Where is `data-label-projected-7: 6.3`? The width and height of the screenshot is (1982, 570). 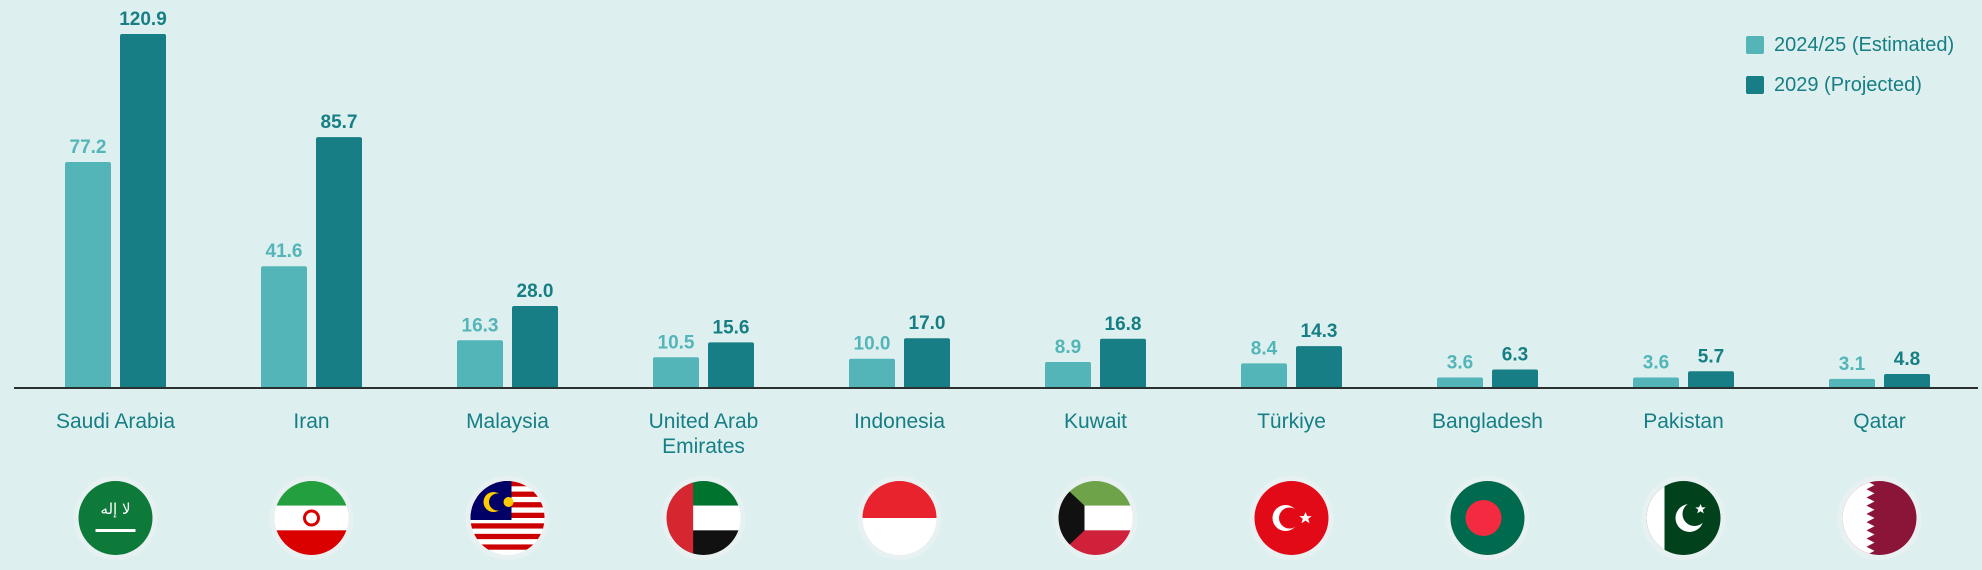
data-label-projected-7: 6.3 is located at coordinates (1515, 355).